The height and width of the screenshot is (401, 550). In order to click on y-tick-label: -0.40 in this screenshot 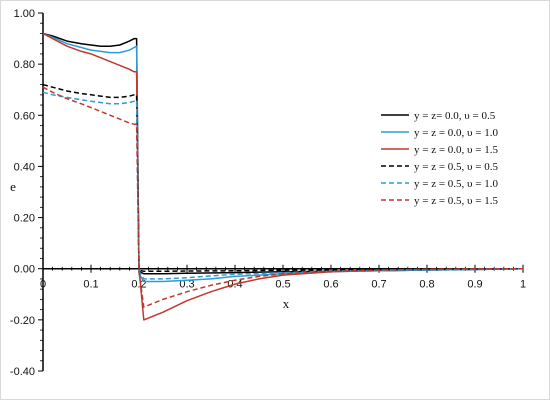, I will do `click(22, 372)`.